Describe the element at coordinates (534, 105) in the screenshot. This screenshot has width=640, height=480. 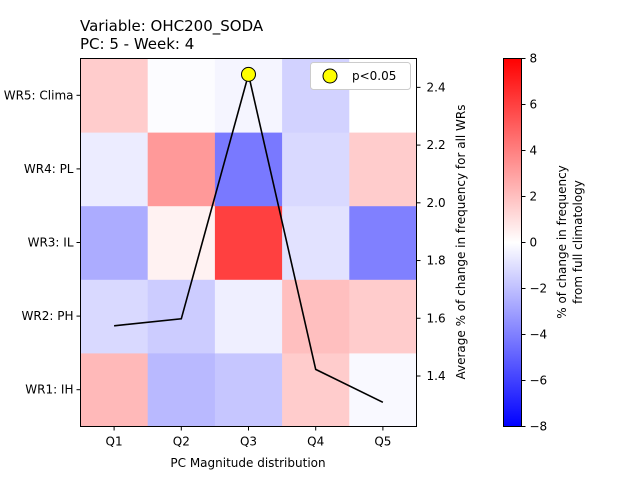
I see `colorbar-tick-label: 6` at that location.